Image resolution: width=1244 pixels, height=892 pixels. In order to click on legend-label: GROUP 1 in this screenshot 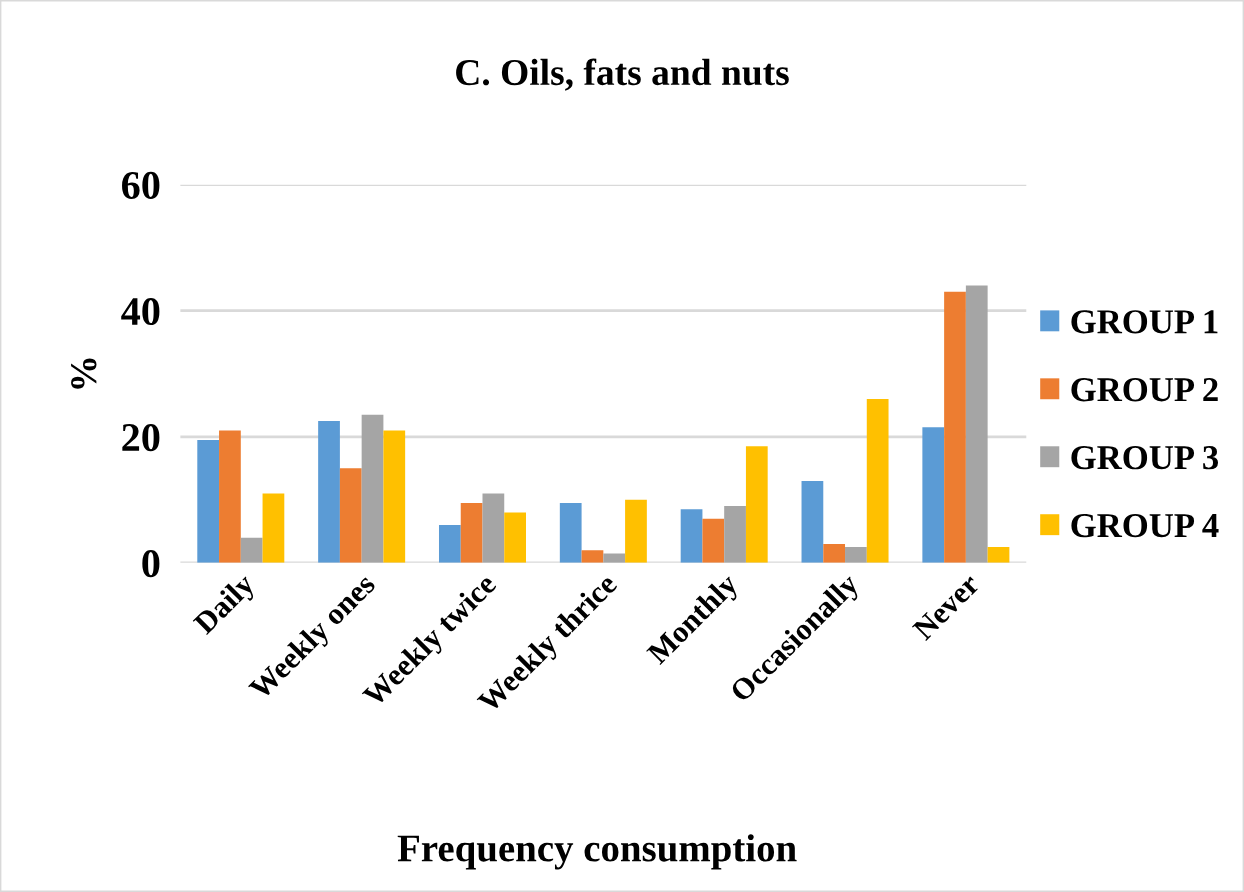, I will do `click(1144, 322)`.